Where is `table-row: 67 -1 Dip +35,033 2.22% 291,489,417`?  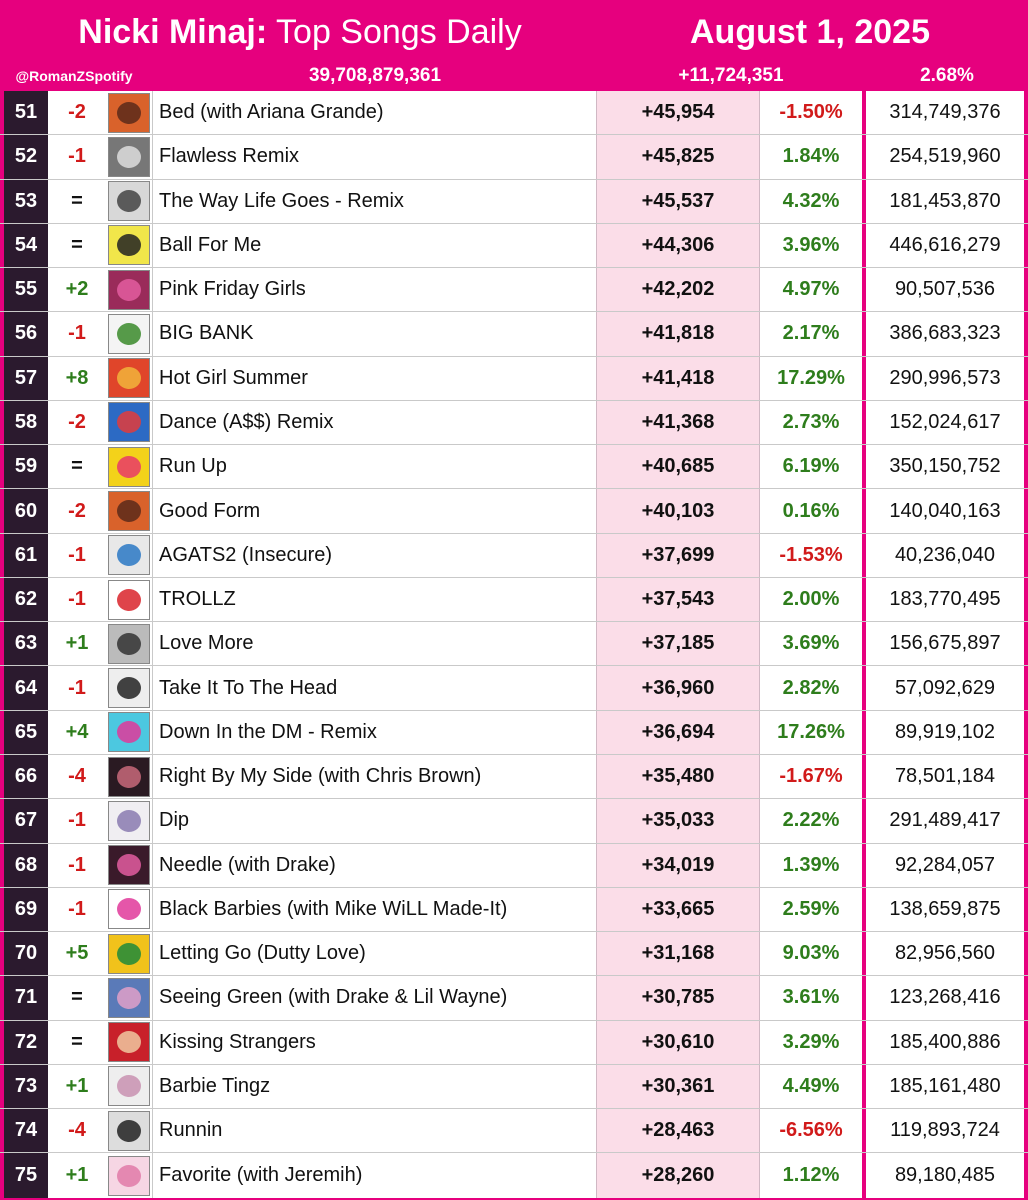
table-row: 67 -1 Dip +35,033 2.22% 291,489,417 is located at coordinates (514, 821).